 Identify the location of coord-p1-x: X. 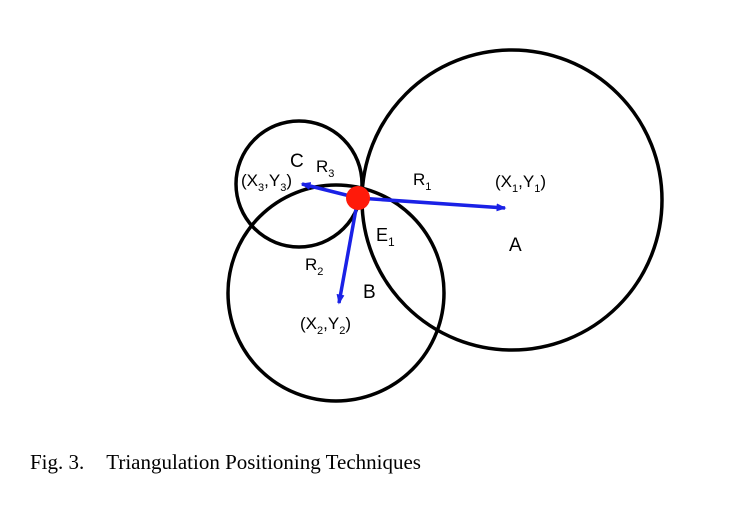
(506, 181).